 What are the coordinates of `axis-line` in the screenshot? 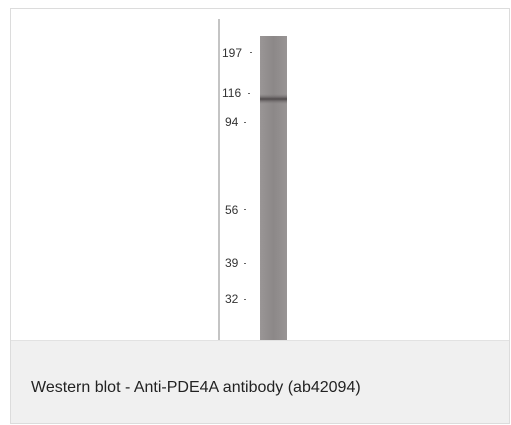 It's located at (219, 179).